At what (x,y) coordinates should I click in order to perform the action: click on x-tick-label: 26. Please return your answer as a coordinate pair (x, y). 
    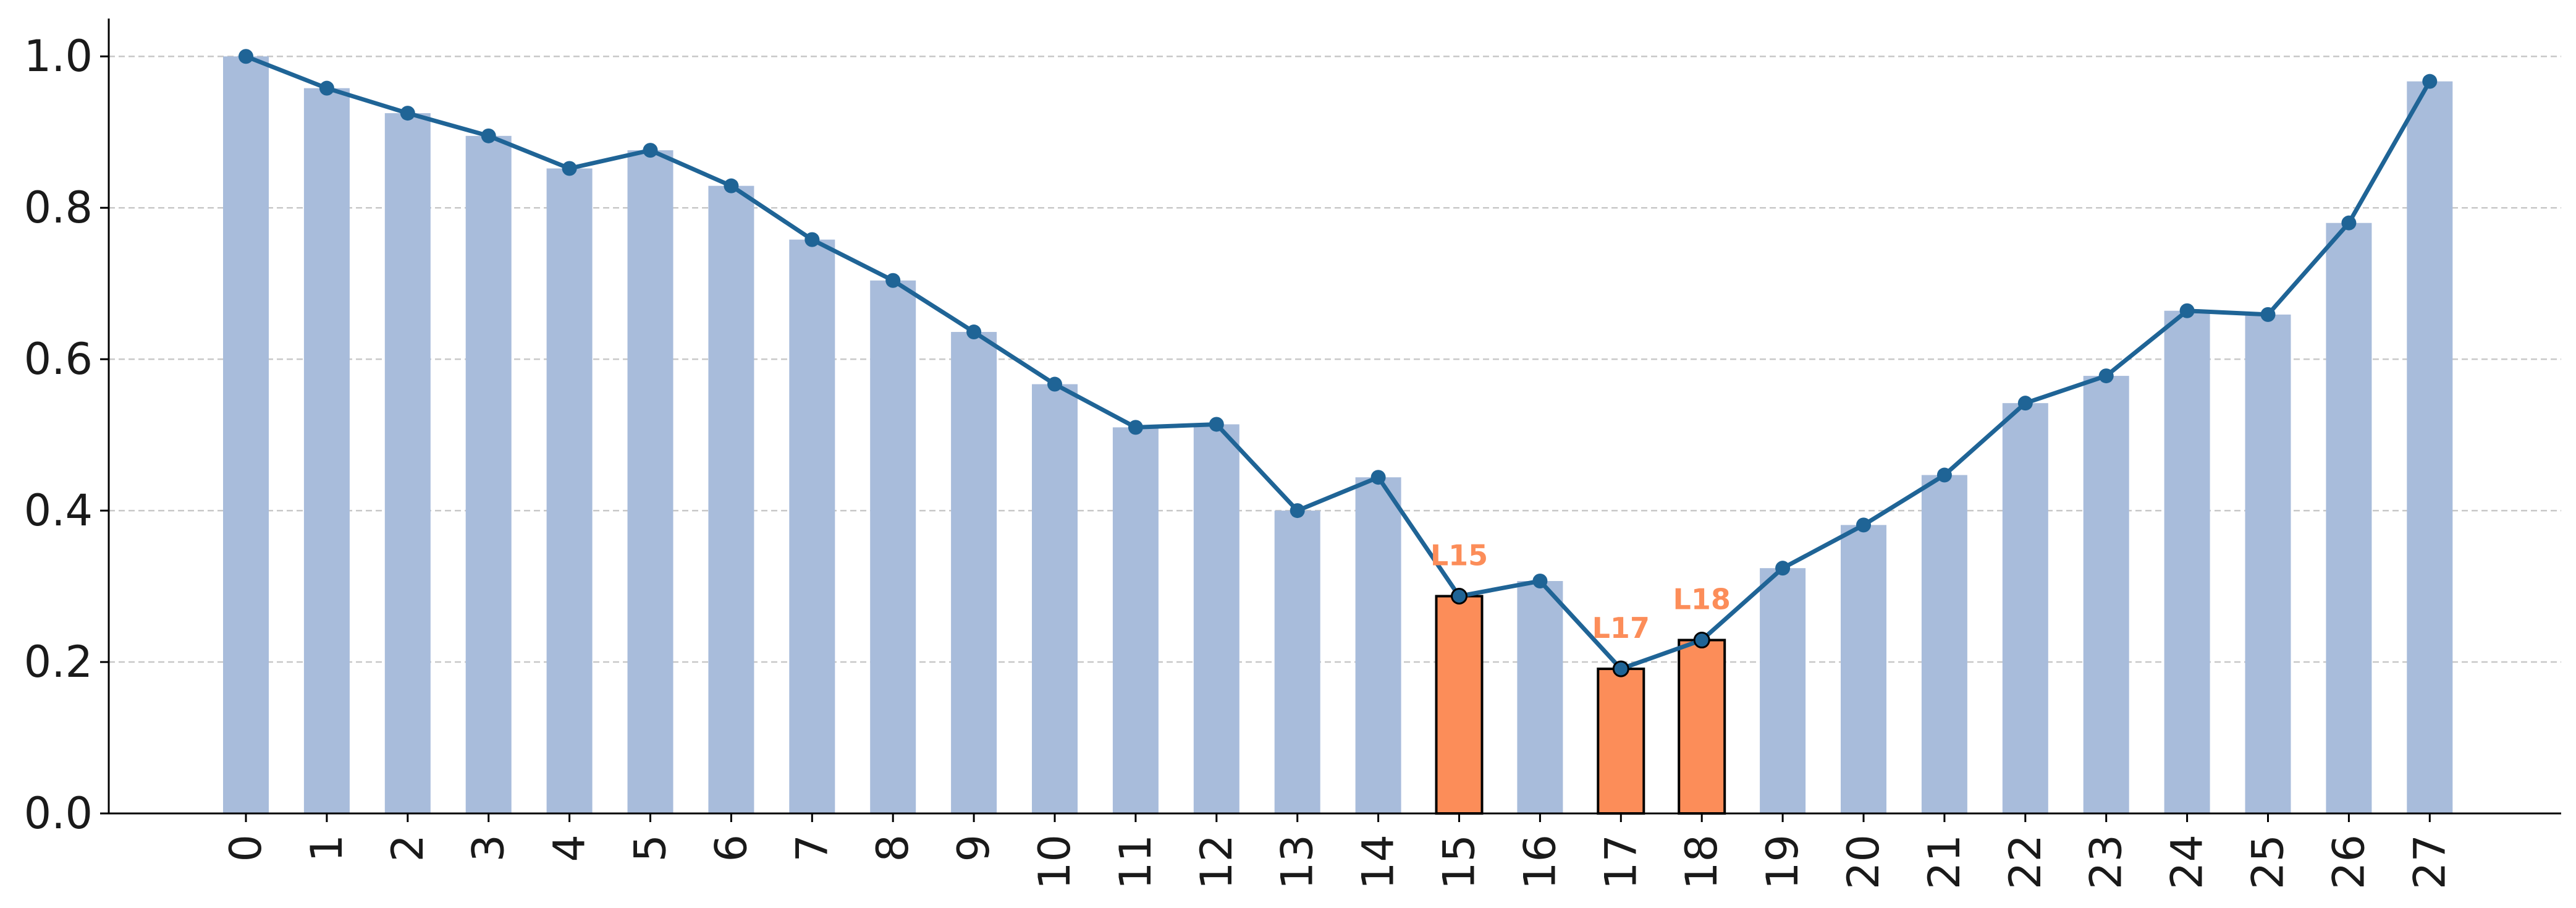
    Looking at the image, I should click on (2348, 861).